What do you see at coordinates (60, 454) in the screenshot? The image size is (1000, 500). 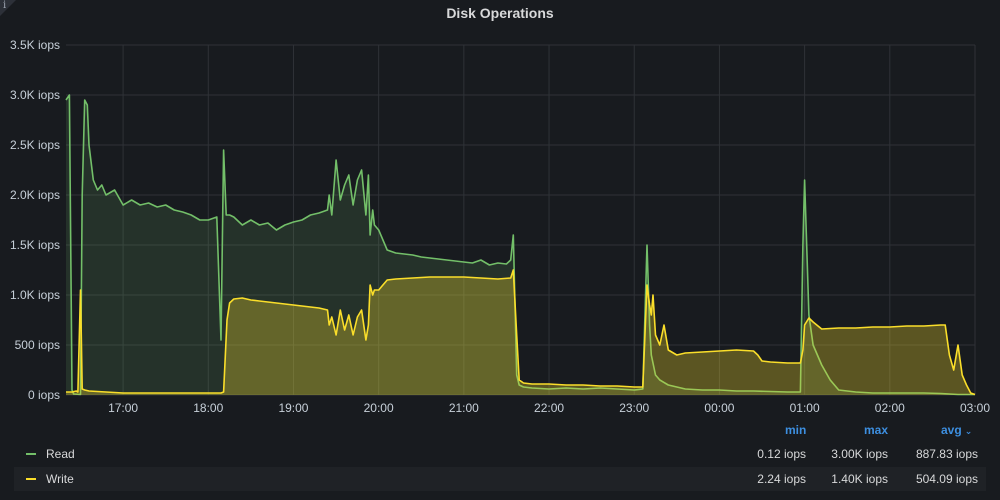 I see `legend-name-read: Read` at bounding box center [60, 454].